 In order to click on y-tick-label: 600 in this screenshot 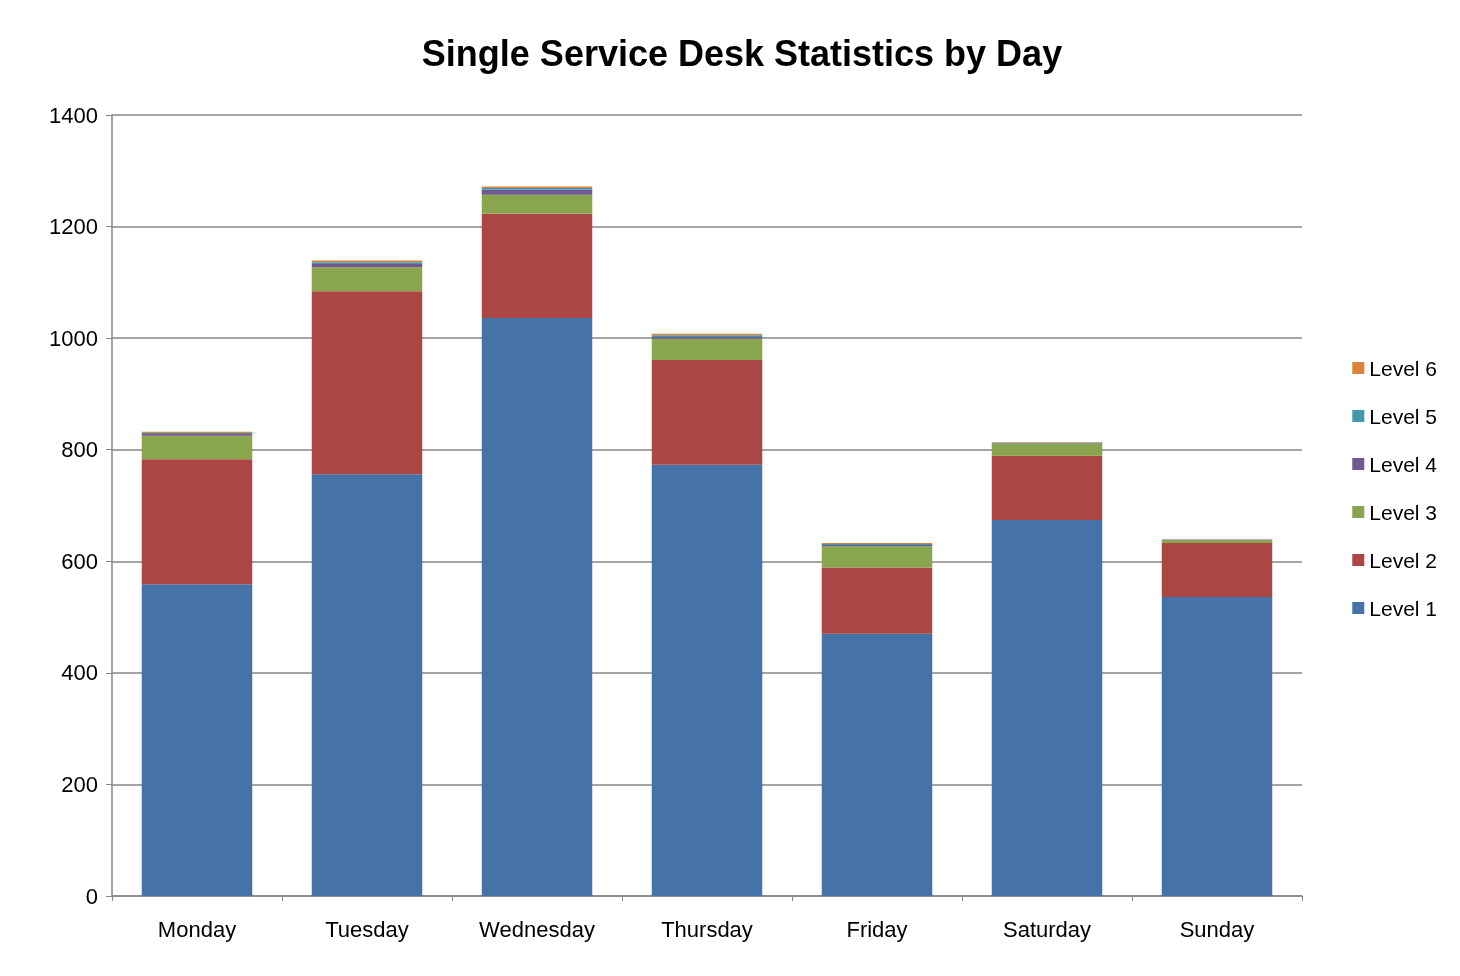, I will do `click(79, 561)`.